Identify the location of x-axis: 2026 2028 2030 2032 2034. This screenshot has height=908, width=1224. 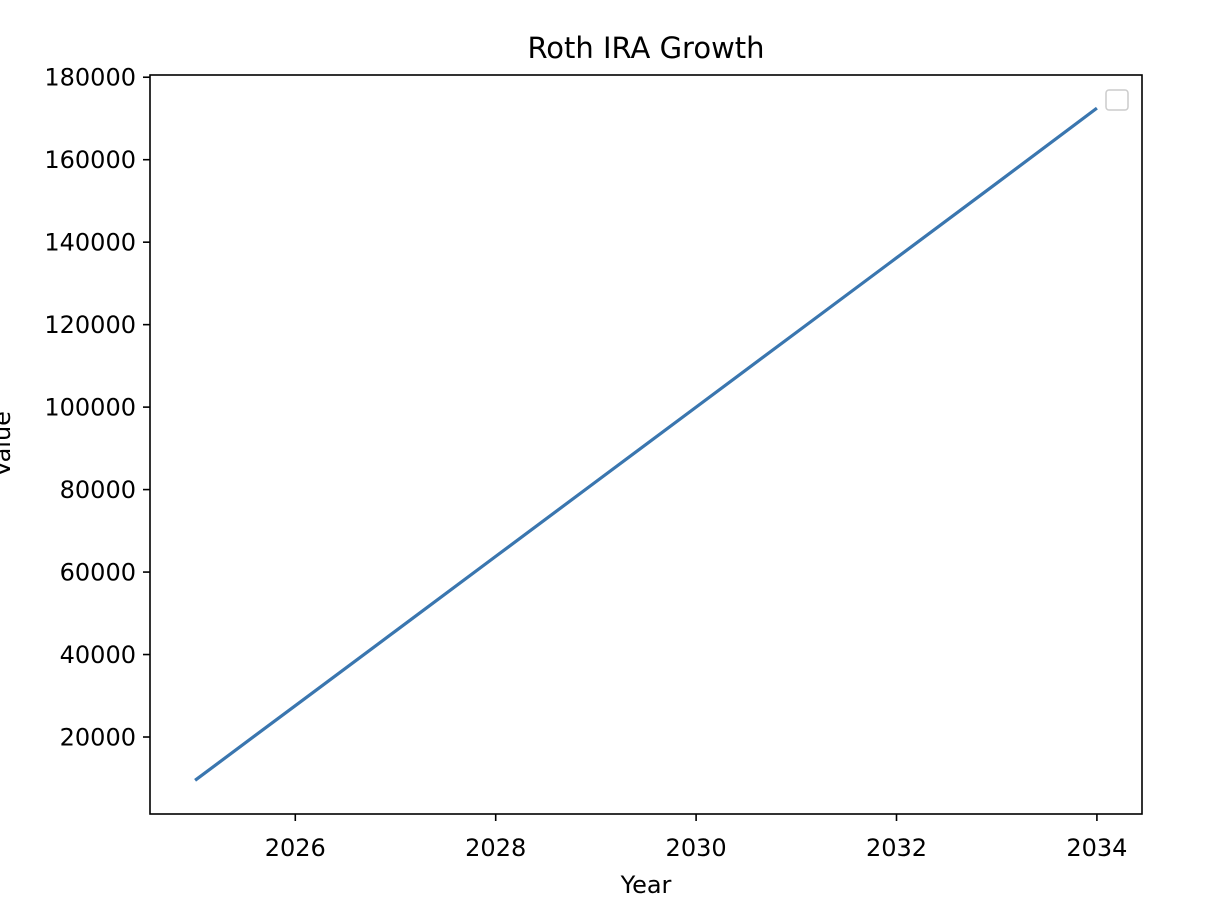
(696, 838).